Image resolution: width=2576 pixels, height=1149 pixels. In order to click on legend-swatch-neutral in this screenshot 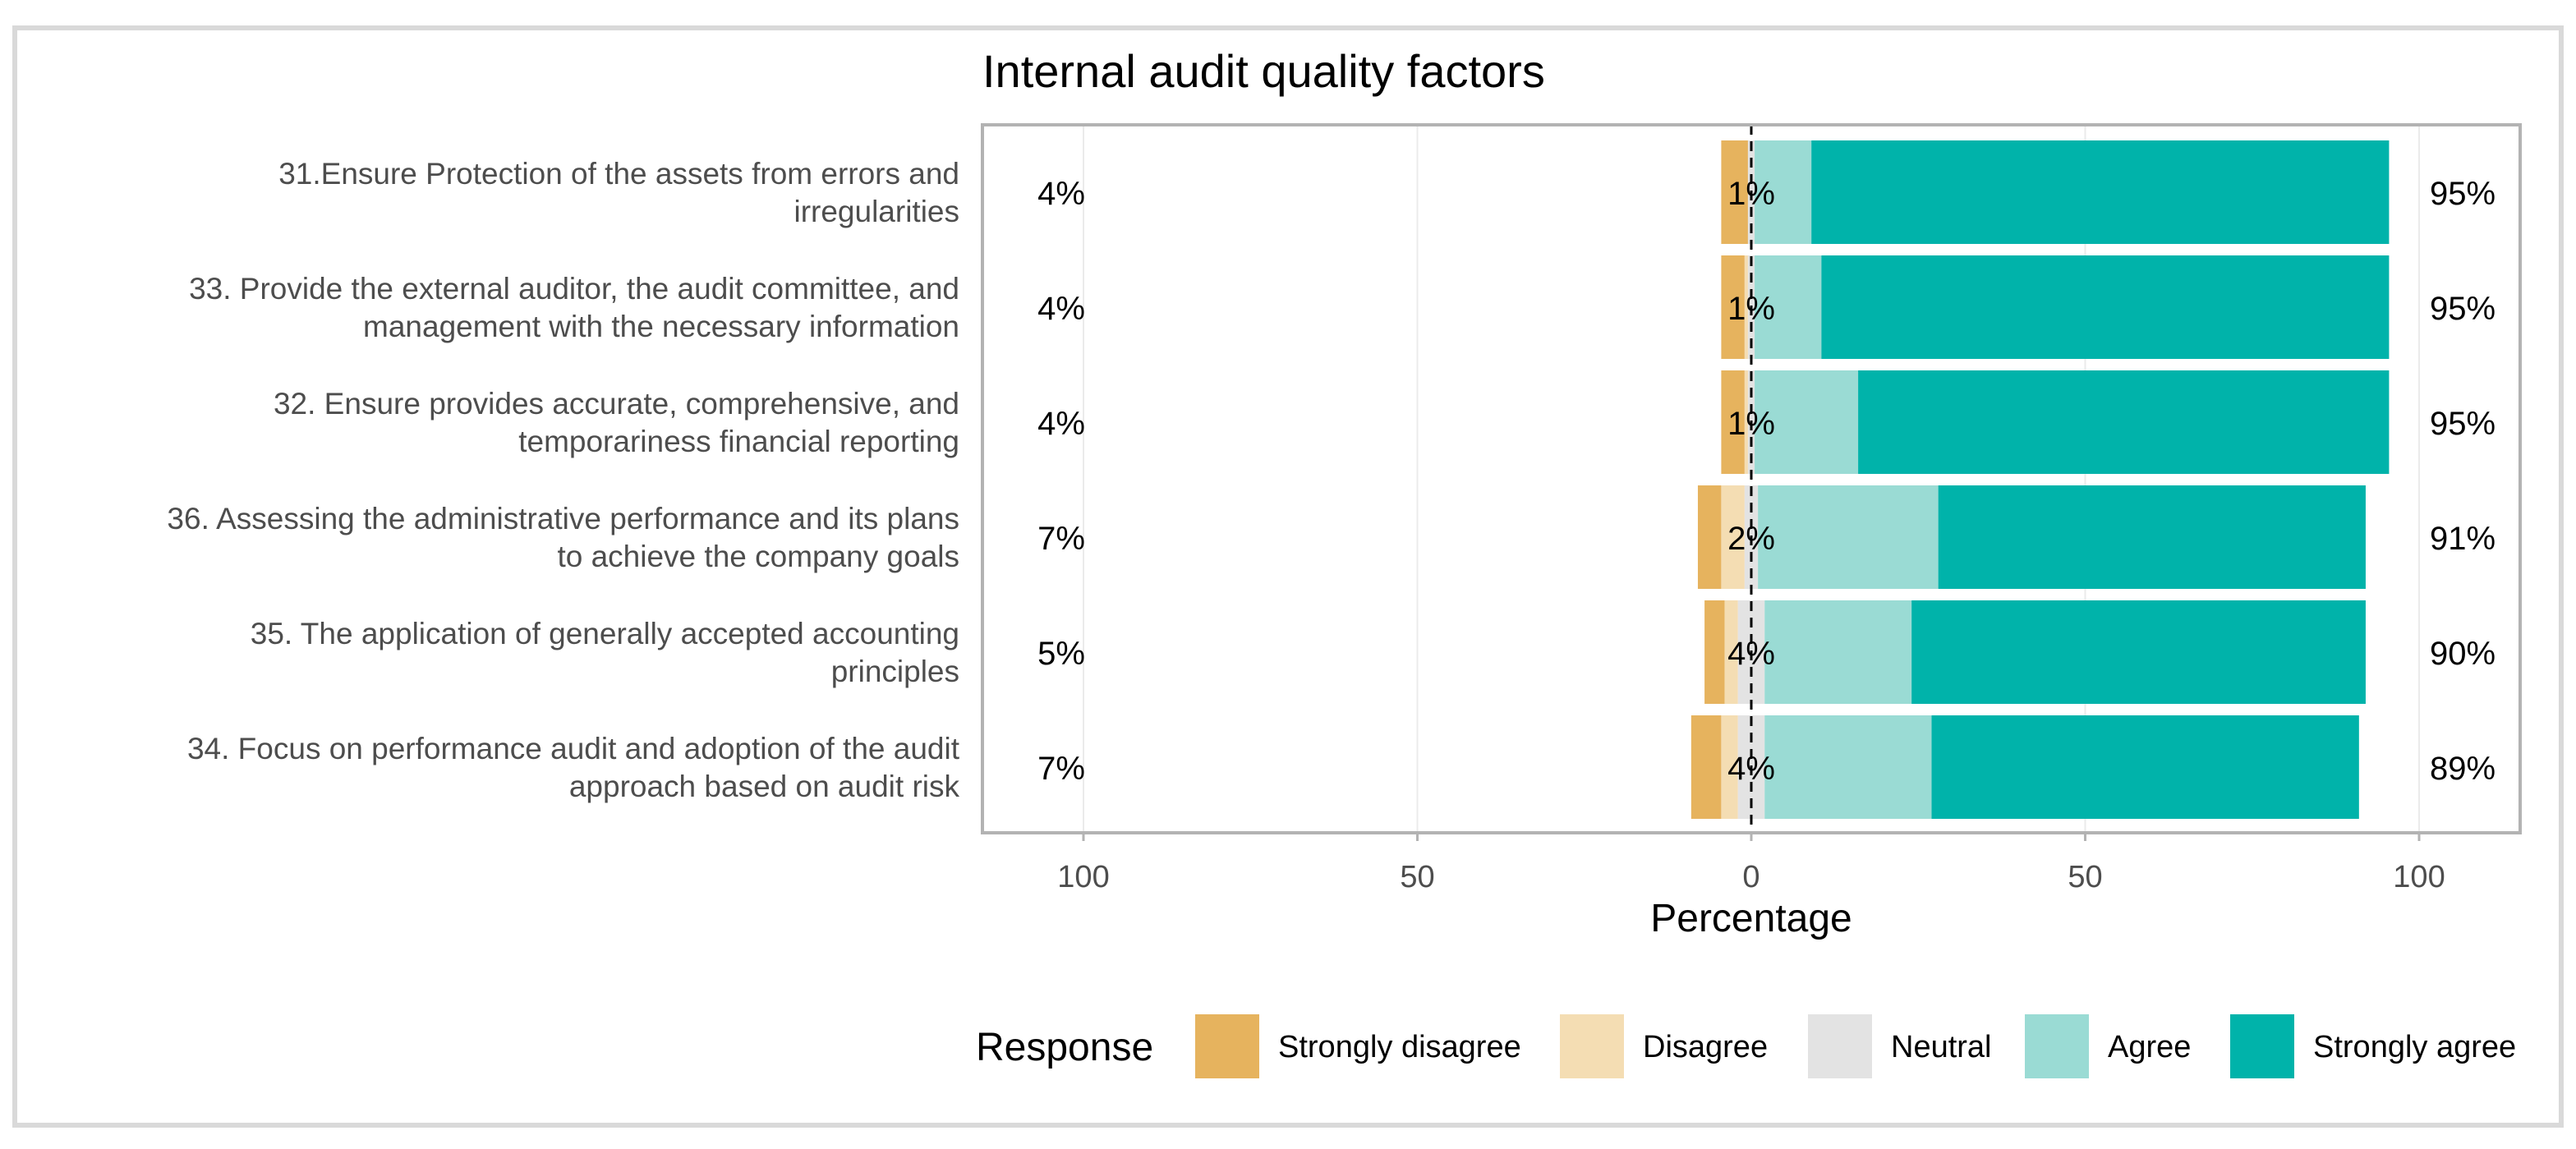, I will do `click(1840, 1046)`.